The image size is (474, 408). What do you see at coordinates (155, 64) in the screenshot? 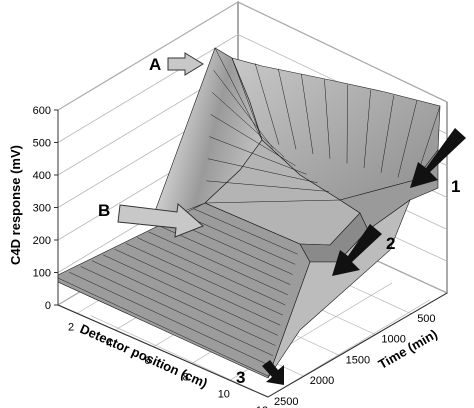
I see `annotation-a-label: A` at bounding box center [155, 64].